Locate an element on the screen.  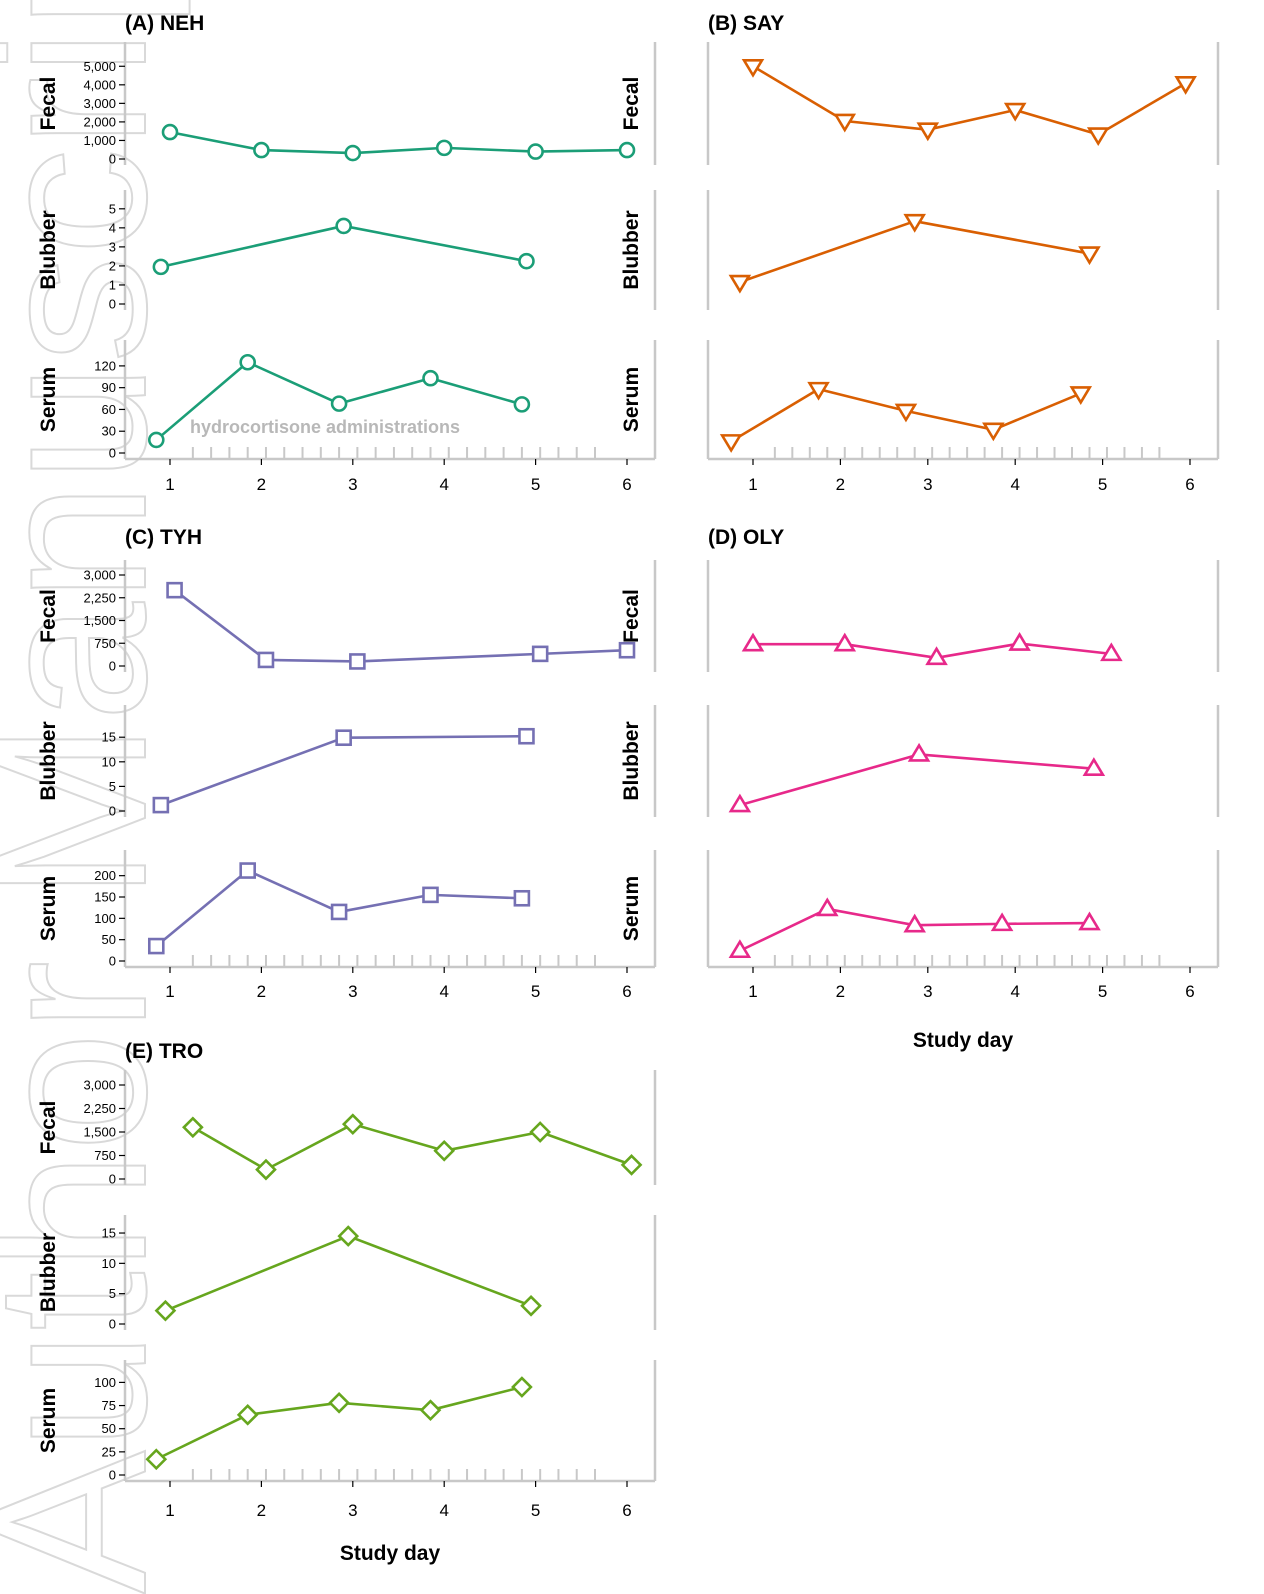
y-tick-label: 30 is located at coordinates (109, 431).